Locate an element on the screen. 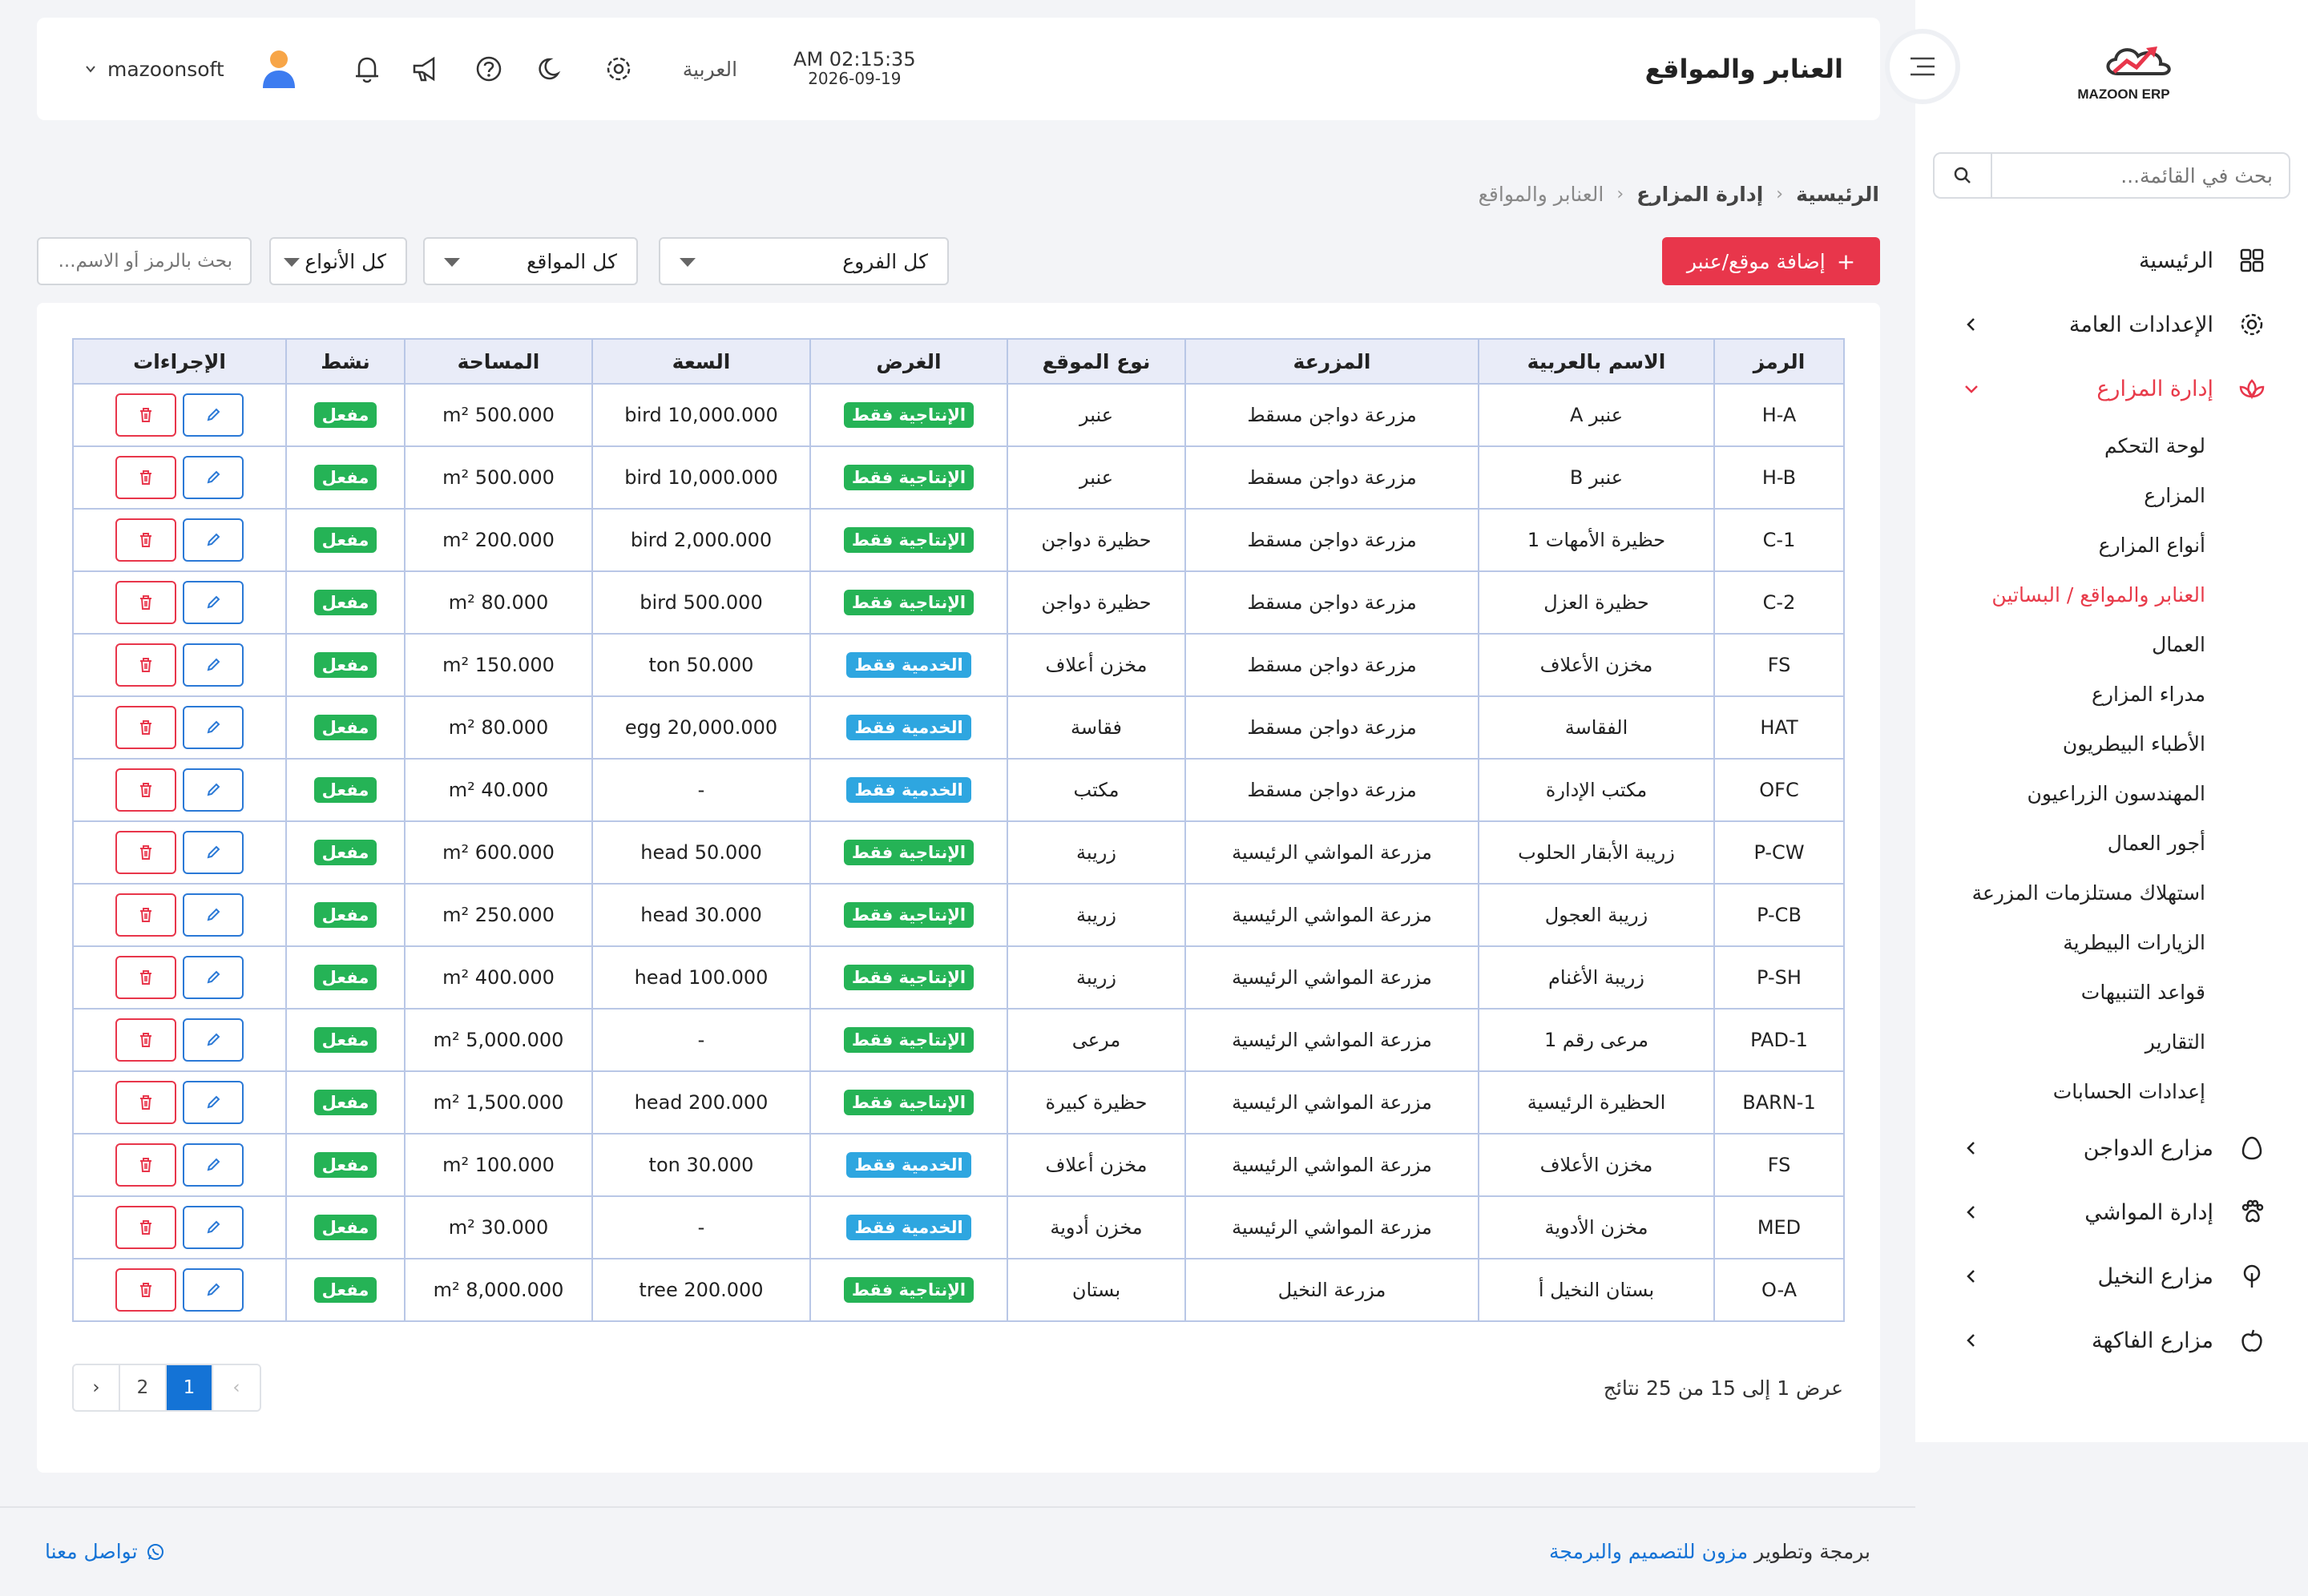 This screenshot has width=2308, height=1596. sidebar-search-input is located at coordinates (2140, 175).